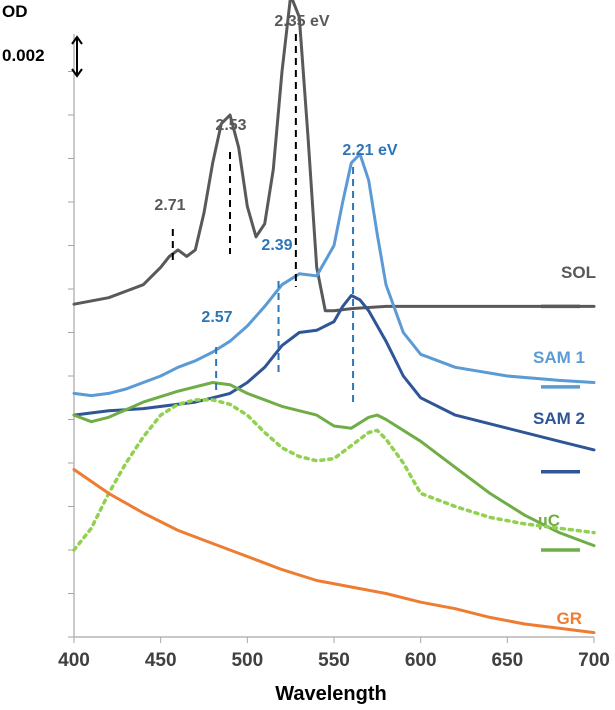 The image size is (615, 710). I want to click on x-axis-label: Wavelength, so click(331, 694).